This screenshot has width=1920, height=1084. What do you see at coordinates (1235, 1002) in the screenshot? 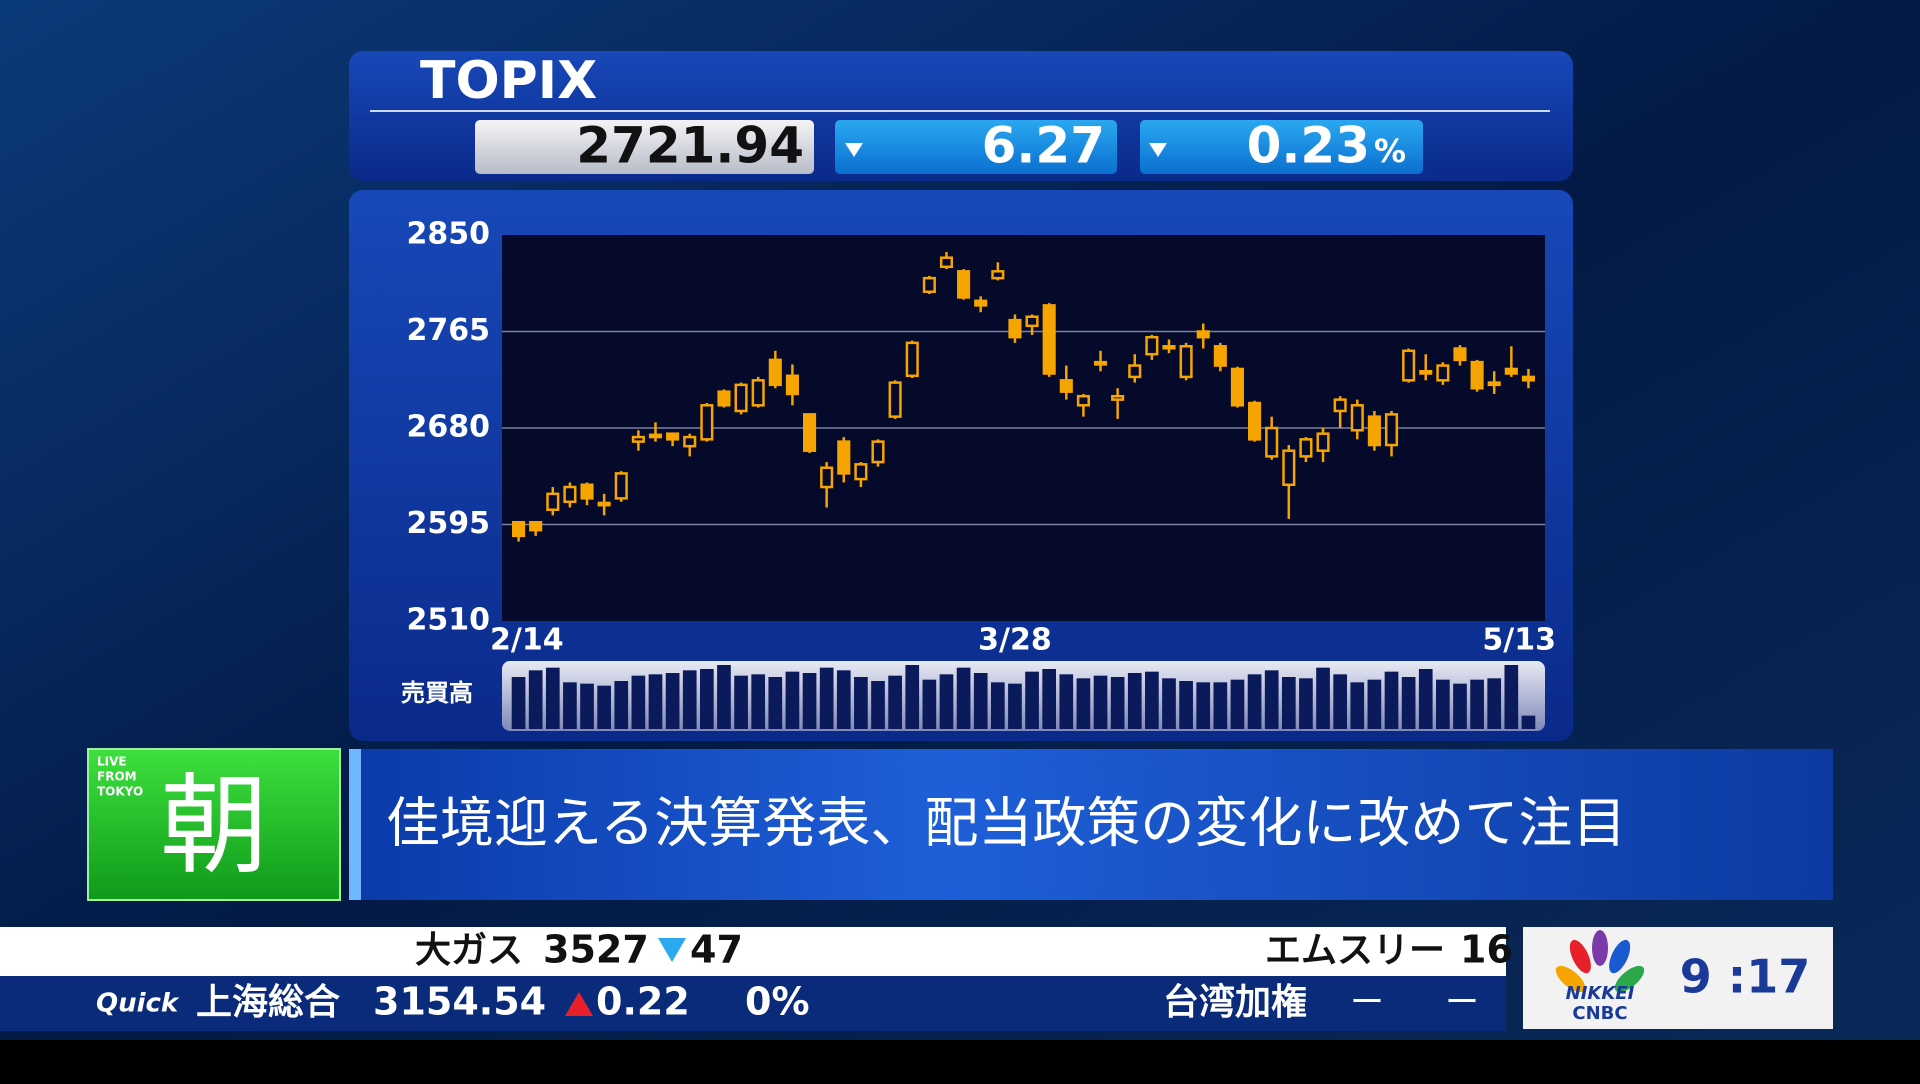
I see `ticker-name: 台湾加権` at bounding box center [1235, 1002].